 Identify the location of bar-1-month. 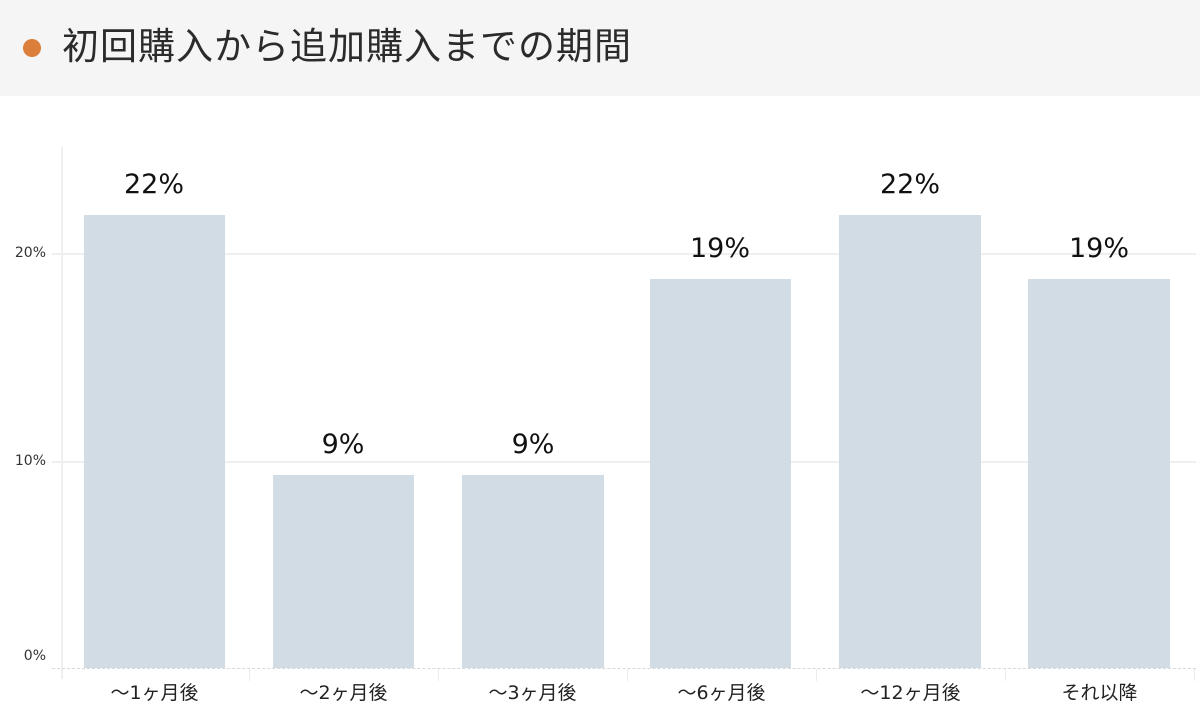
(154, 441).